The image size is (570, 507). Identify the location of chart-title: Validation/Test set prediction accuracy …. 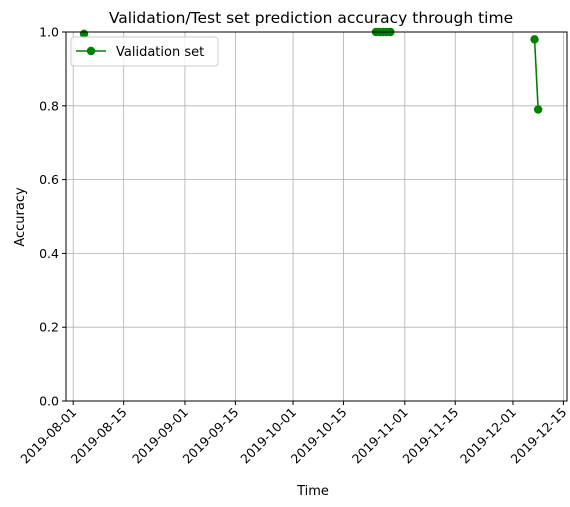
(311, 18).